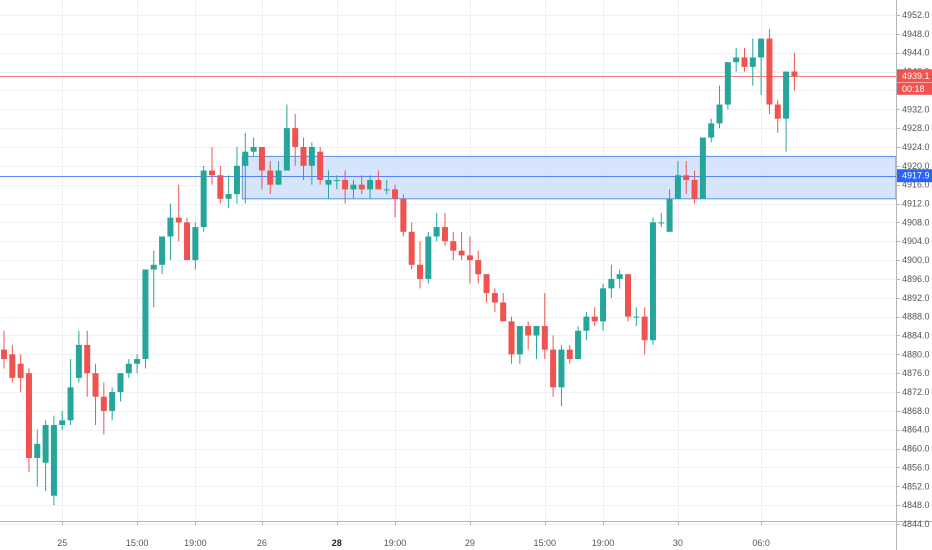 This screenshot has height=550, width=932. I want to click on time-axis: 25 15:00 19:00 26 28 19:00 29 15:00 19:00 30 06:0, so click(413, 534).